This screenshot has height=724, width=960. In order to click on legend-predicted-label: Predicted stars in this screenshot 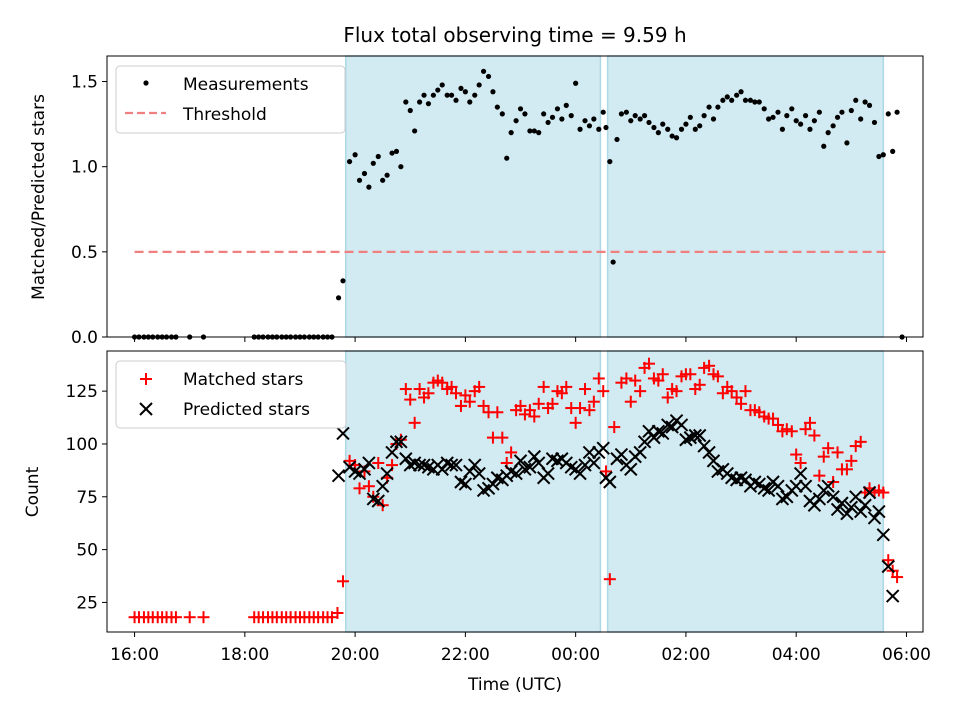, I will do `click(246, 410)`.